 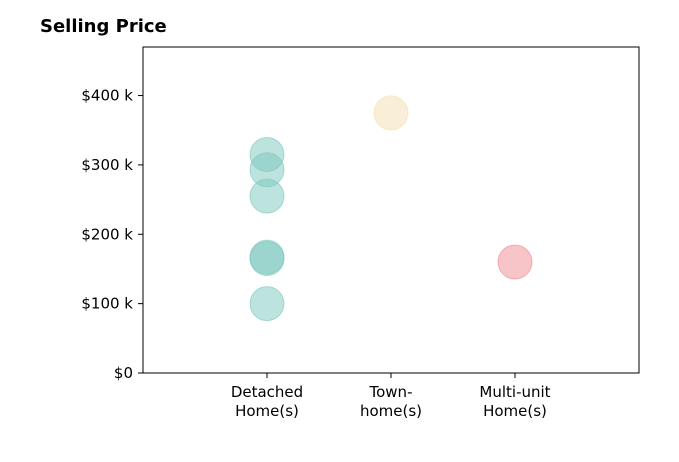 What do you see at coordinates (107, 165) in the screenshot?
I see `y-tick-label: $300 k` at bounding box center [107, 165].